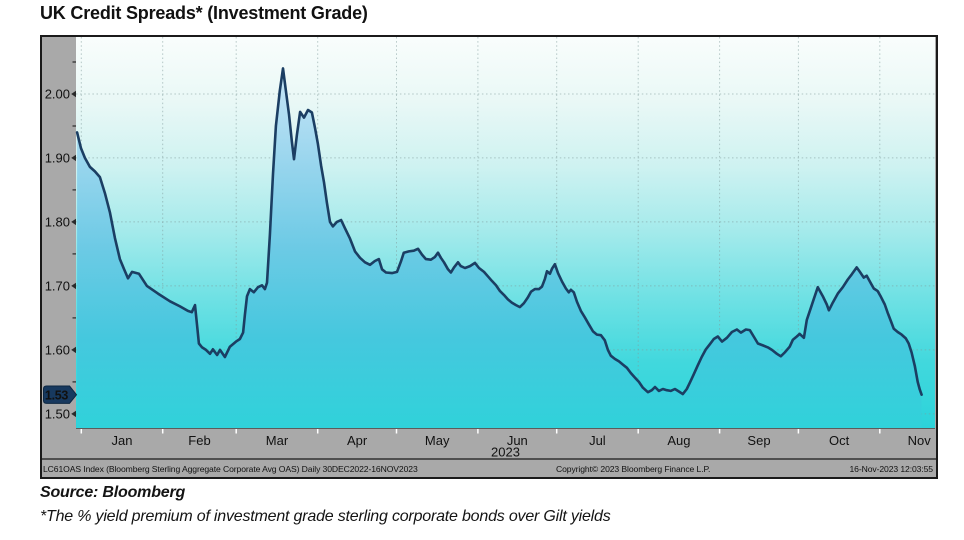  Describe the element at coordinates (758, 440) in the screenshot. I see `month-label: Sep` at that location.